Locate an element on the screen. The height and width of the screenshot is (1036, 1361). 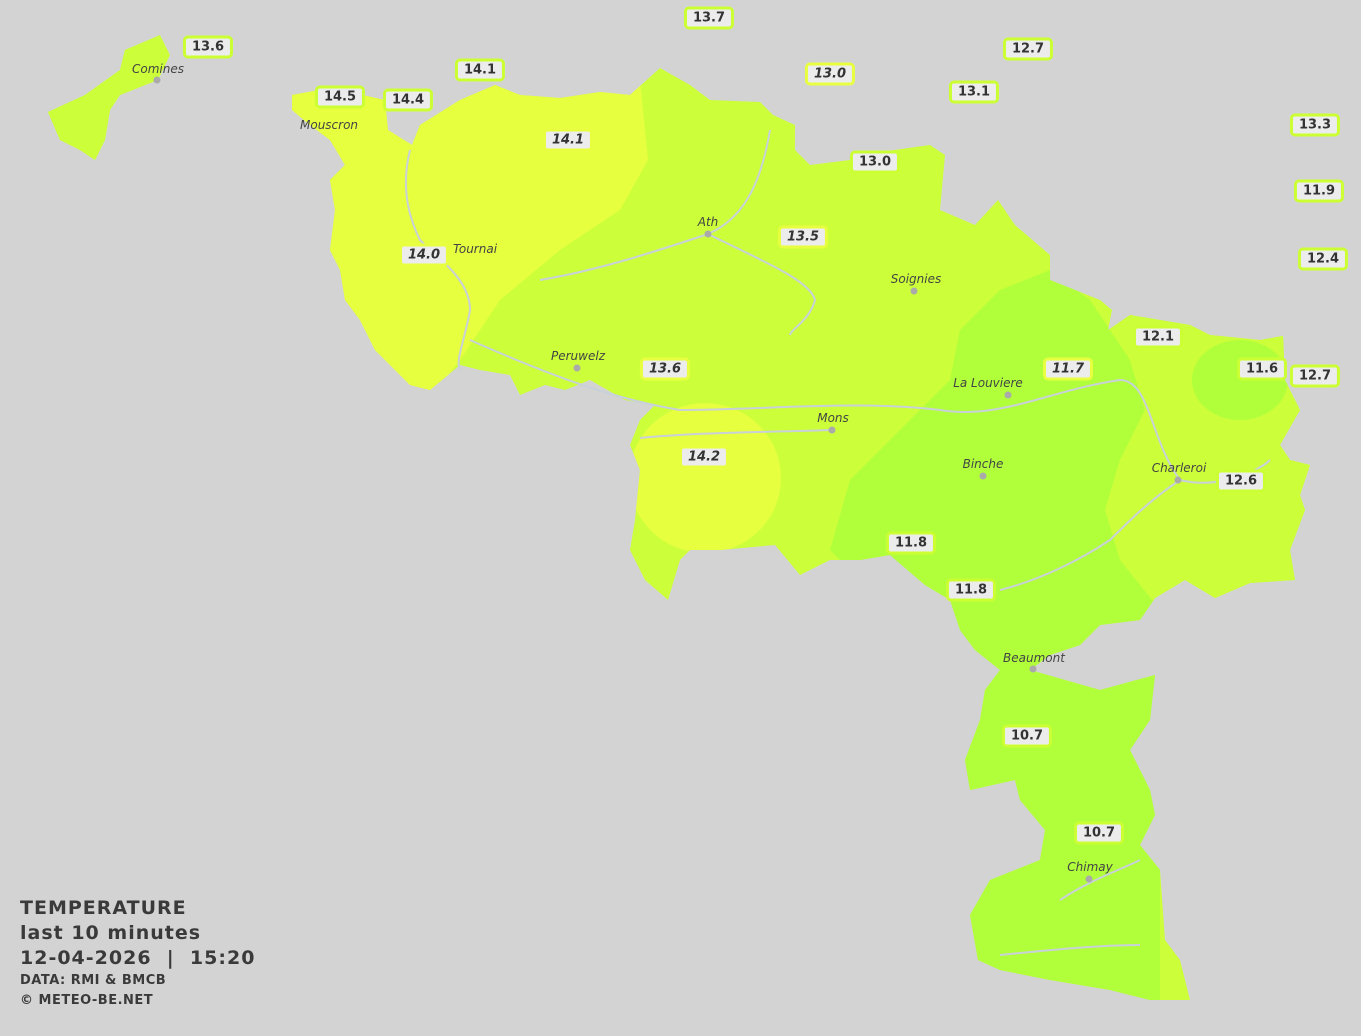
city-soignies: Soignies is located at coordinates (916, 279).